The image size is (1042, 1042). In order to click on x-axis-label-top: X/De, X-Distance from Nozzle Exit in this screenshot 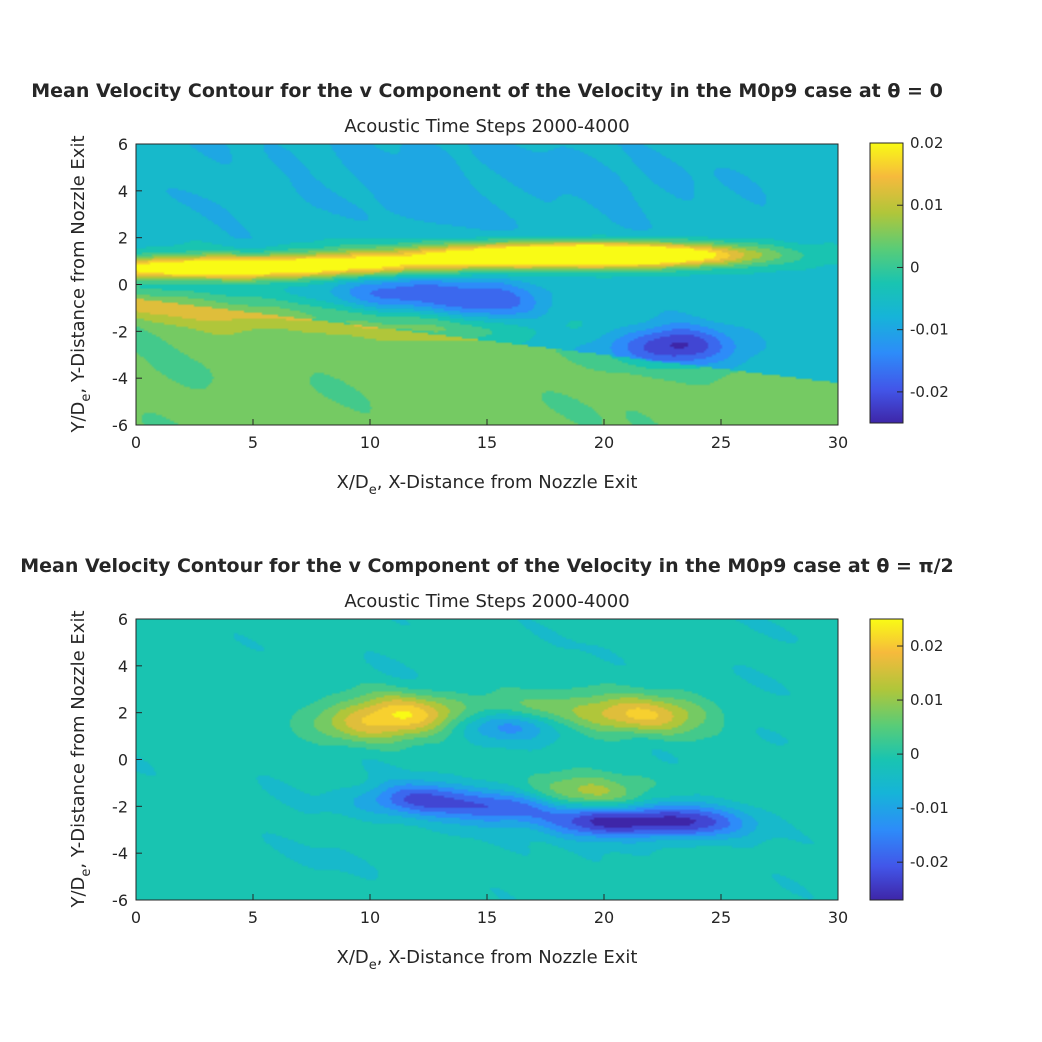, I will do `click(487, 485)`.